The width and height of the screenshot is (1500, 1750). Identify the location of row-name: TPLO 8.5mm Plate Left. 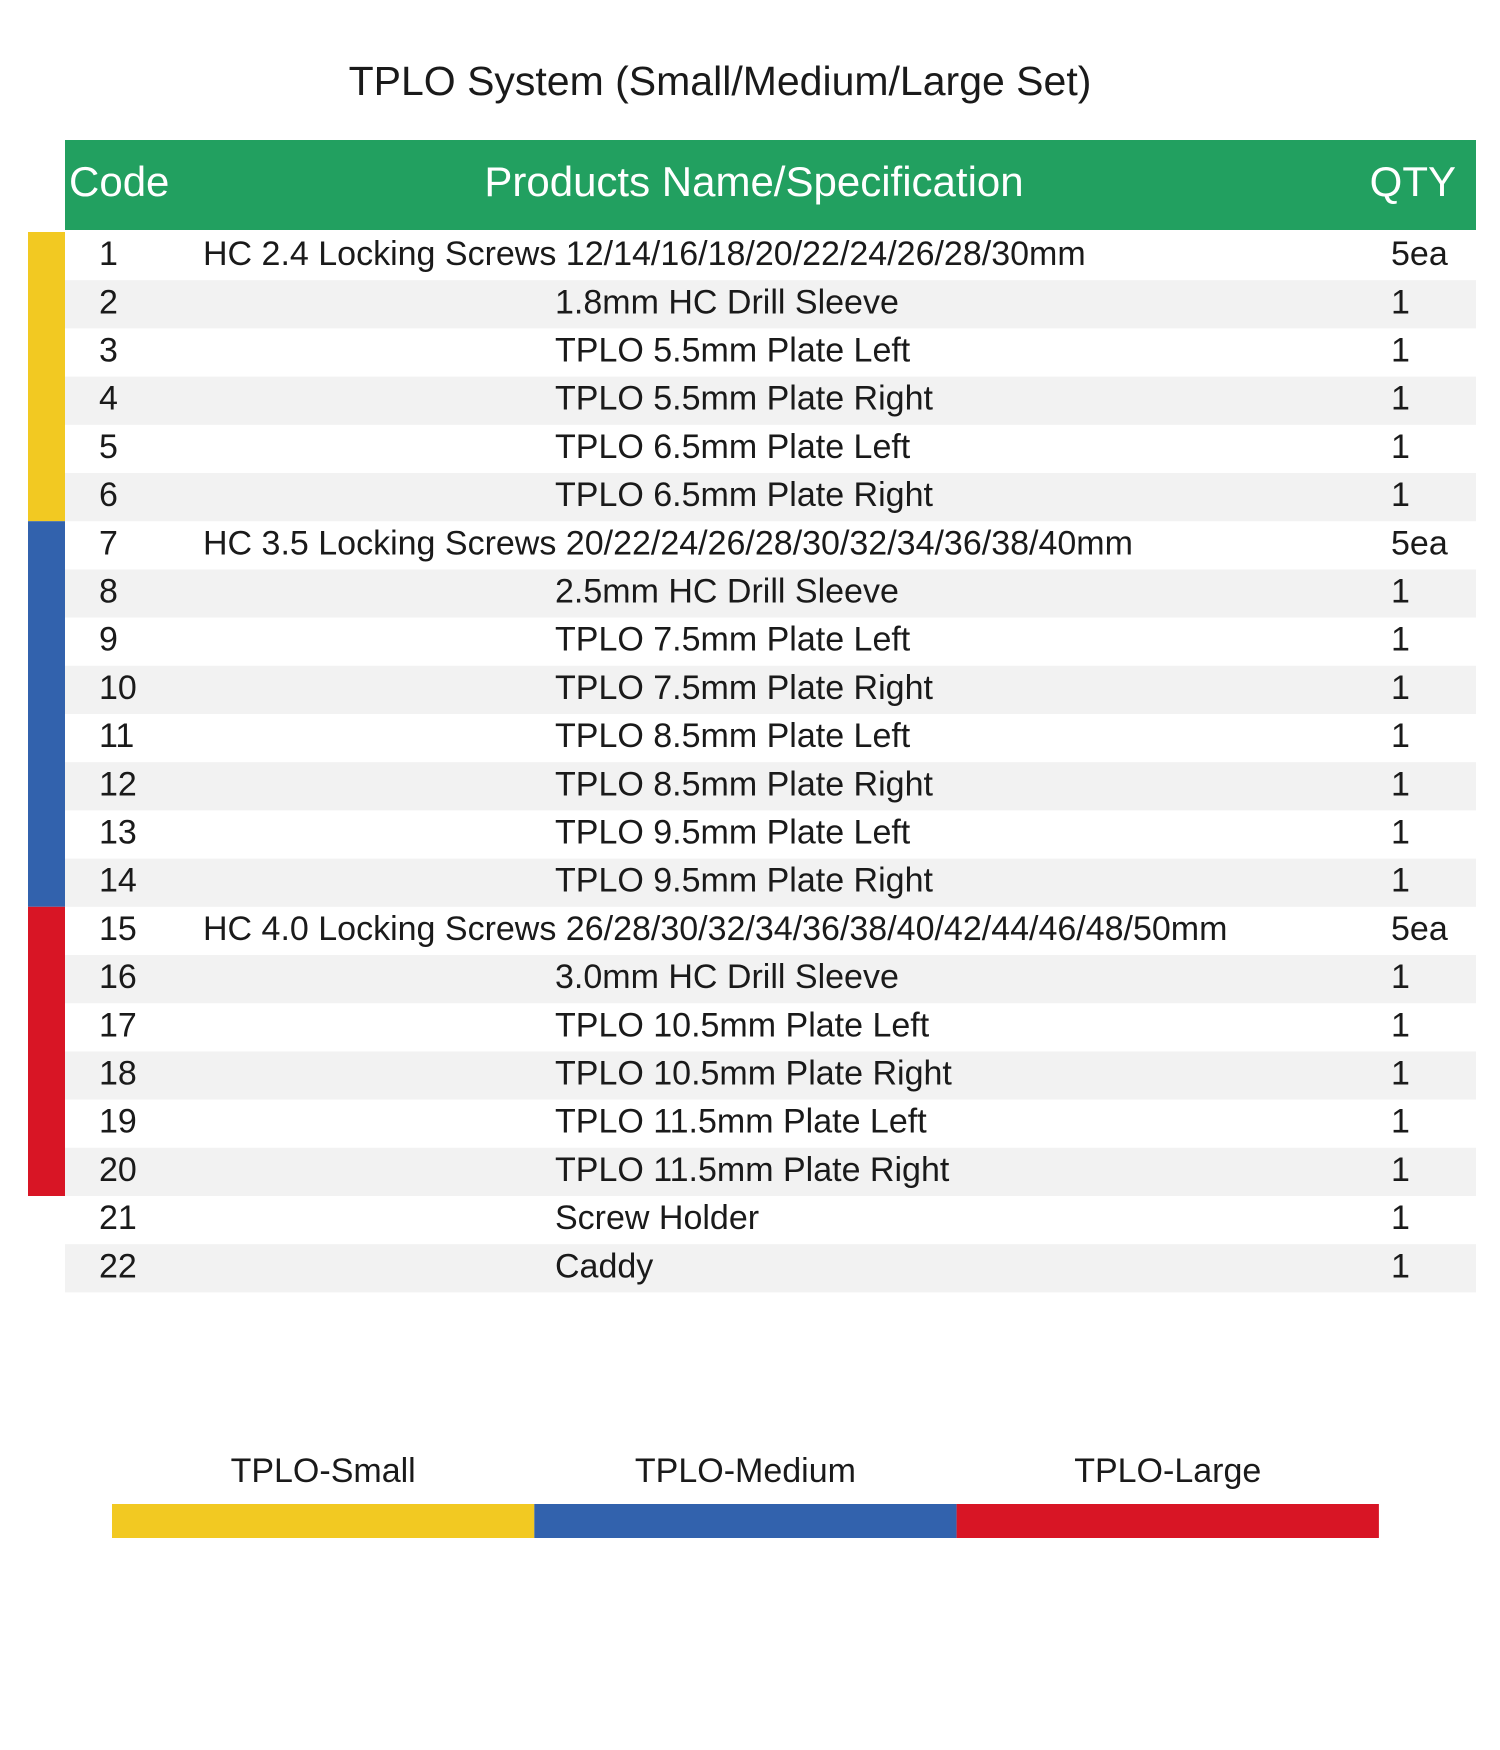
(733, 736).